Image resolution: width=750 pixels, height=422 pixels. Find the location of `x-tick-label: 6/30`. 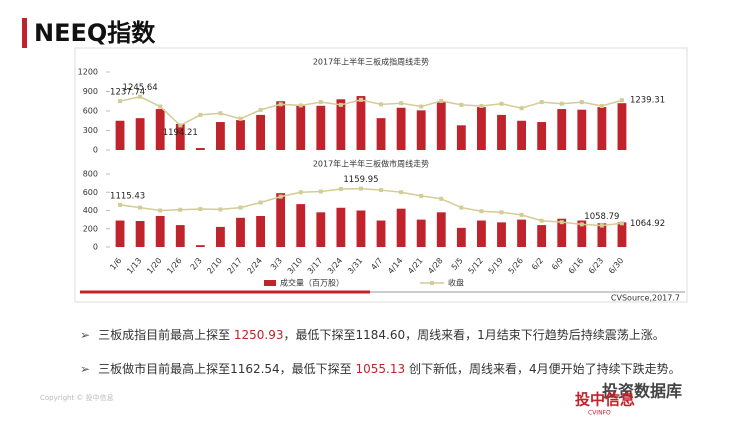

x-tick-label: 6/30 is located at coordinates (616, 266).